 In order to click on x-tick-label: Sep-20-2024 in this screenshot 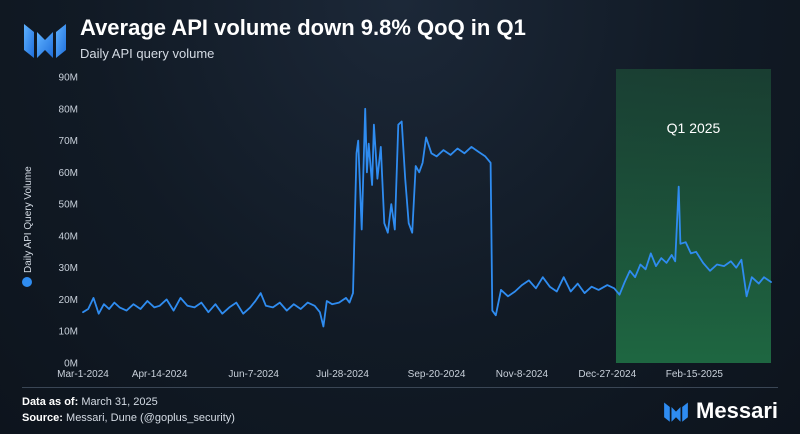, I will do `click(437, 374)`.